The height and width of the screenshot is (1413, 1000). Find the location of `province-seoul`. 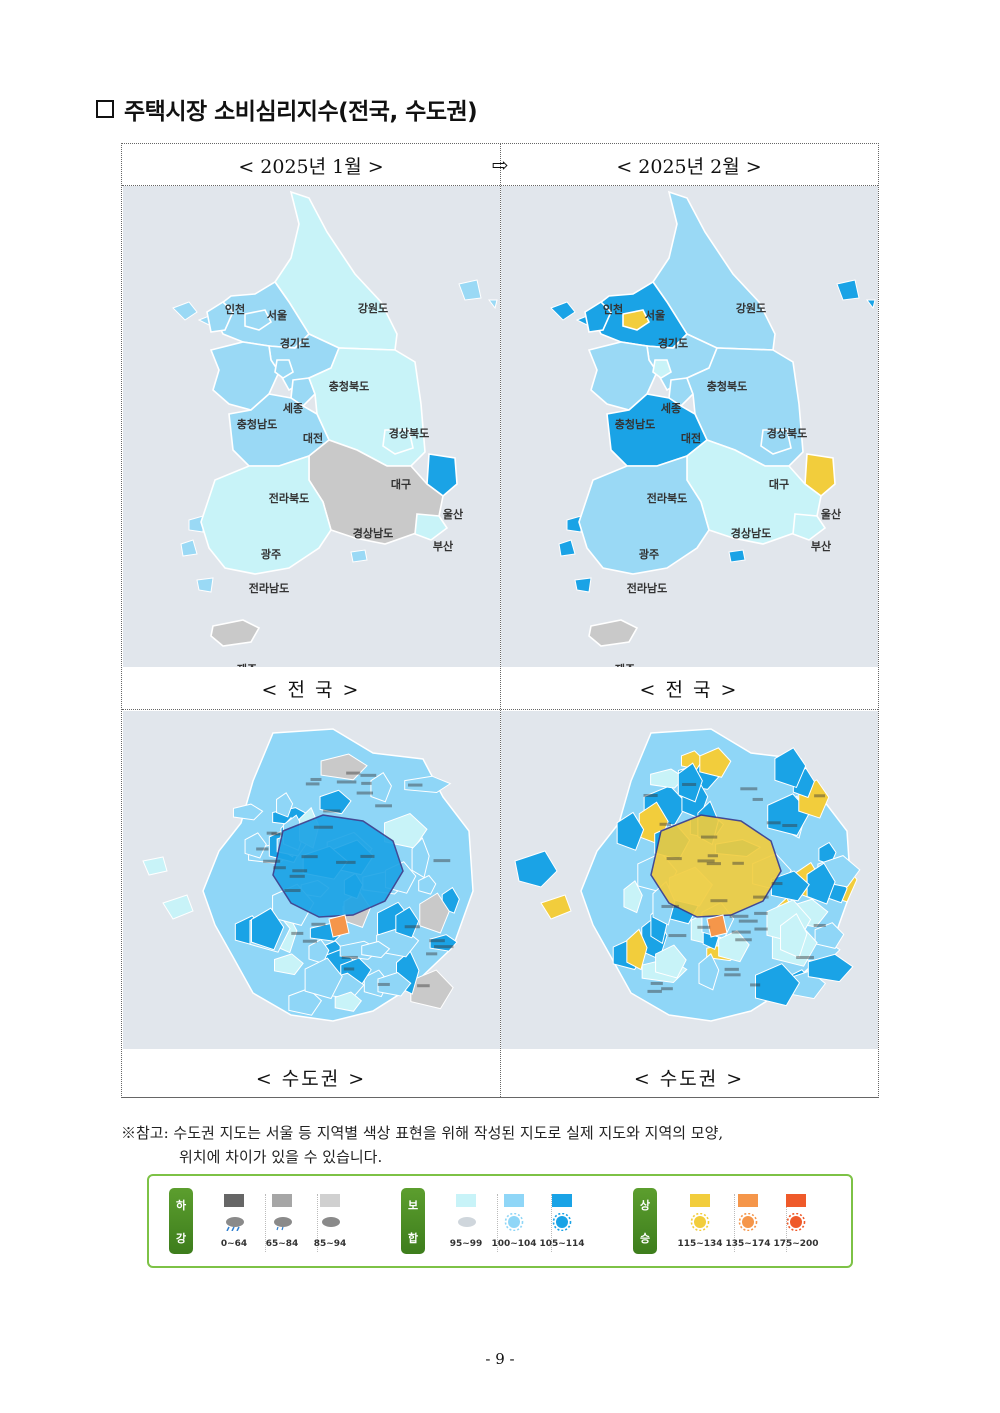

province-seoul is located at coordinates (636, 320).